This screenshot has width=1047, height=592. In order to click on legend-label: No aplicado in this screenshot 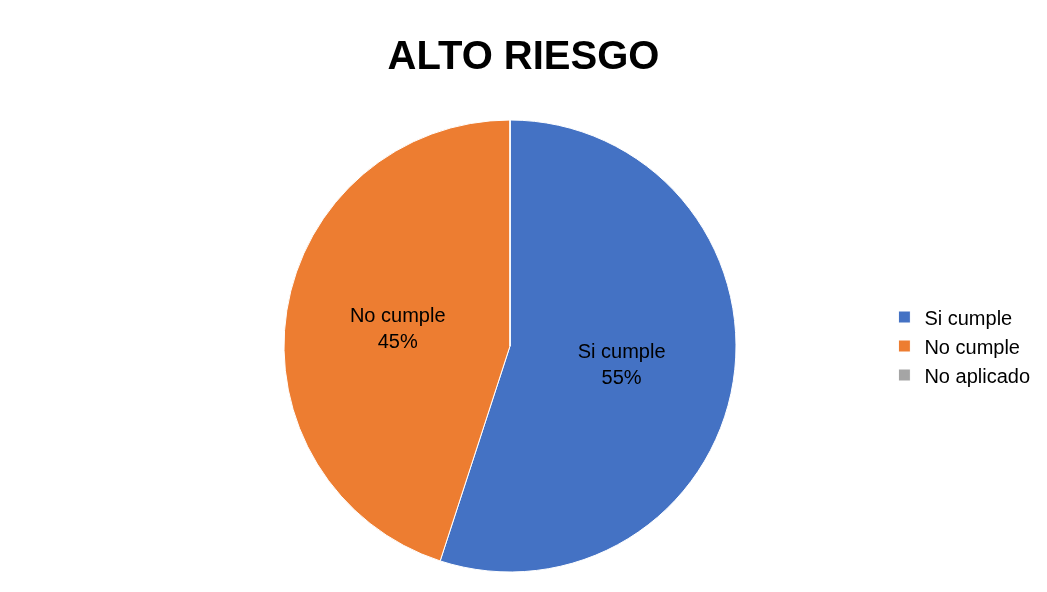, I will do `click(977, 375)`.